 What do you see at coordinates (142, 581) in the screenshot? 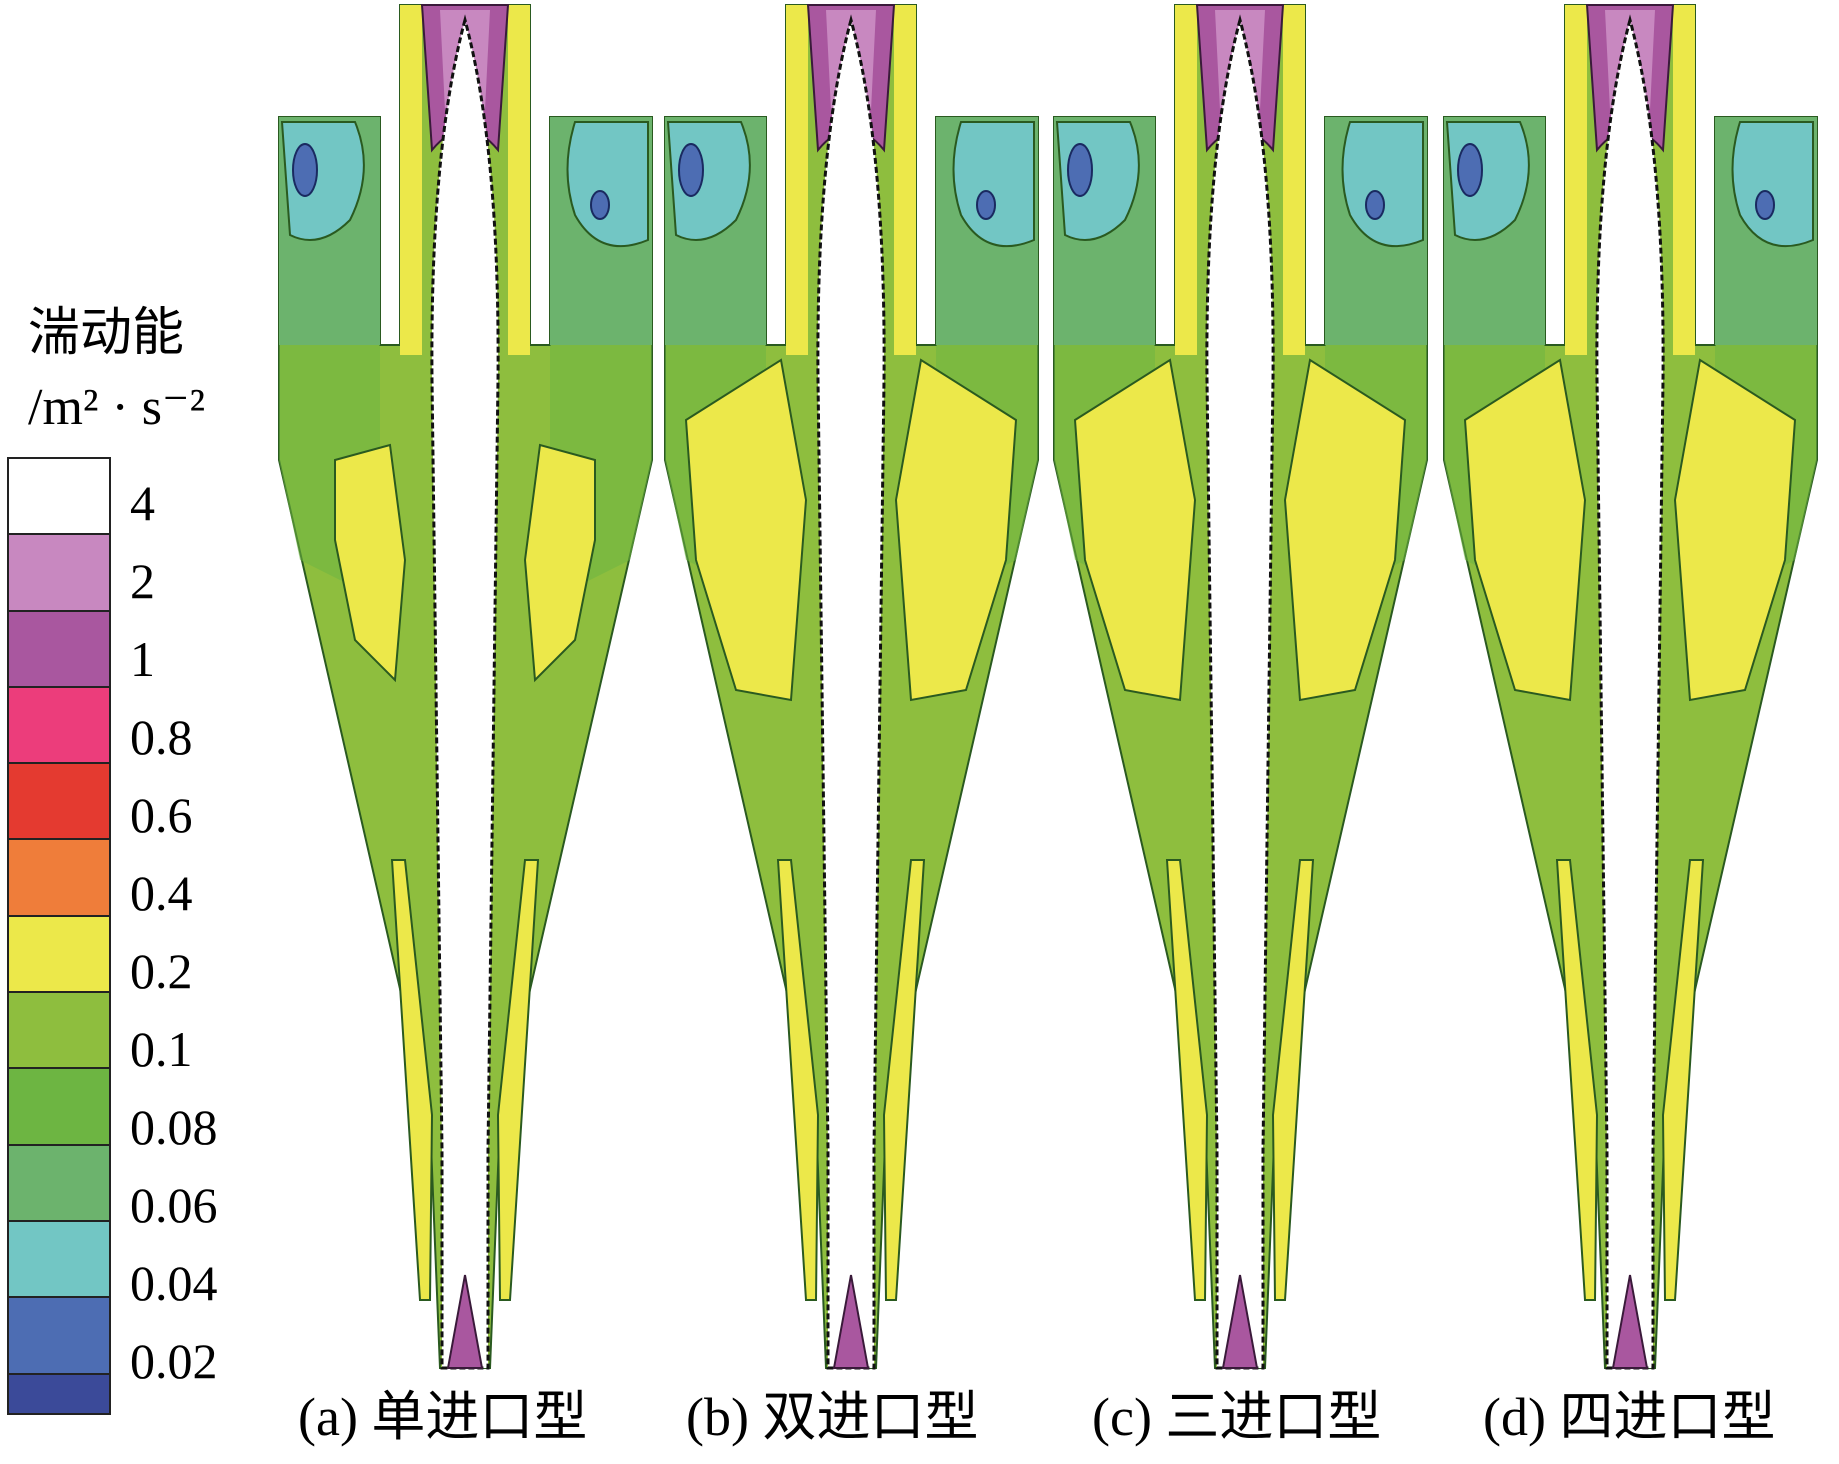
I see `legend-tick-label: 2` at bounding box center [142, 581].